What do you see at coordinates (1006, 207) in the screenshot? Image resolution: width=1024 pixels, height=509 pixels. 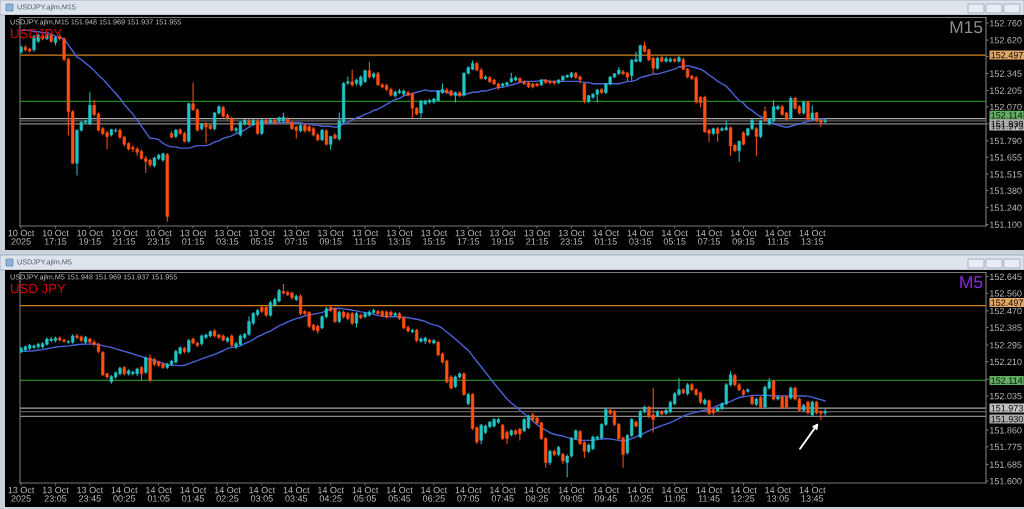 I see `y-tick-label: 151.240` at bounding box center [1006, 207].